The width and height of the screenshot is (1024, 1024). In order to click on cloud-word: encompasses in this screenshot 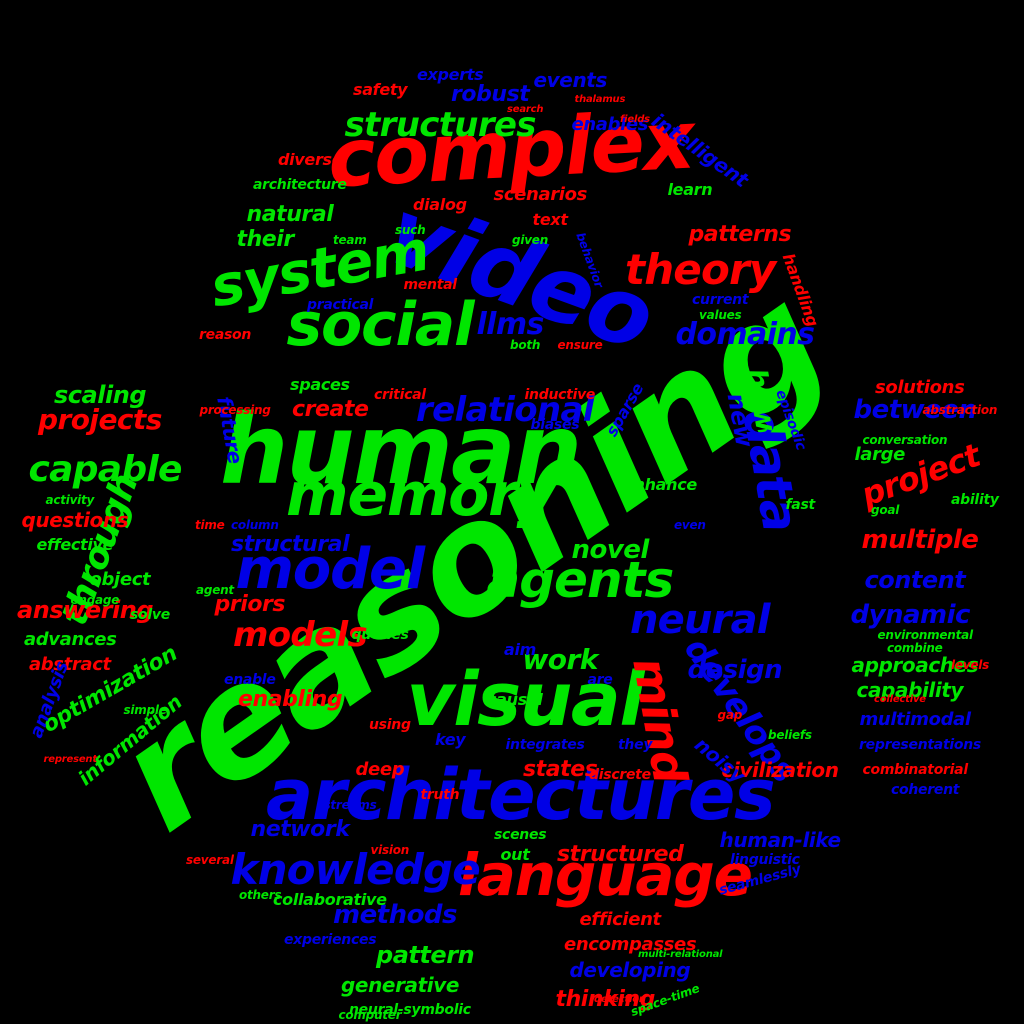, I will do `click(630, 944)`.